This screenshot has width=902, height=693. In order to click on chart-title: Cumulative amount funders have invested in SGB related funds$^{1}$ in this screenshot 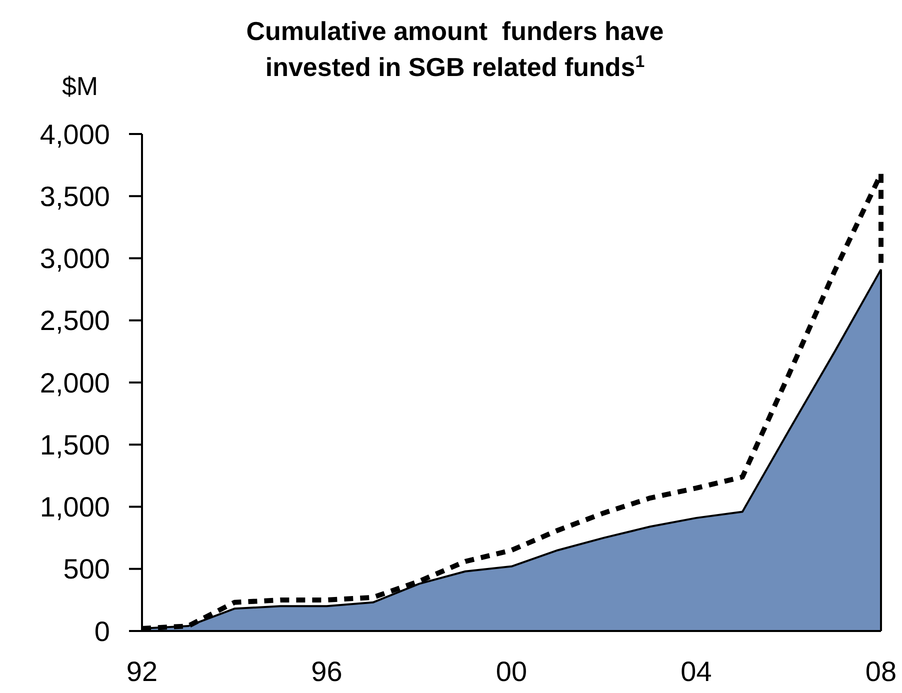, I will do `click(455, 49)`.